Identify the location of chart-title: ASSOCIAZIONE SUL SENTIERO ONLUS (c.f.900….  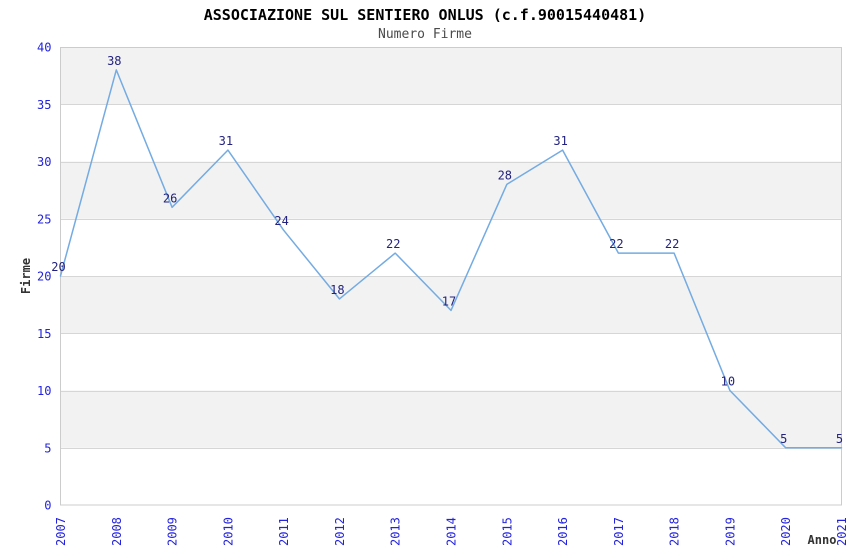
(425, 15).